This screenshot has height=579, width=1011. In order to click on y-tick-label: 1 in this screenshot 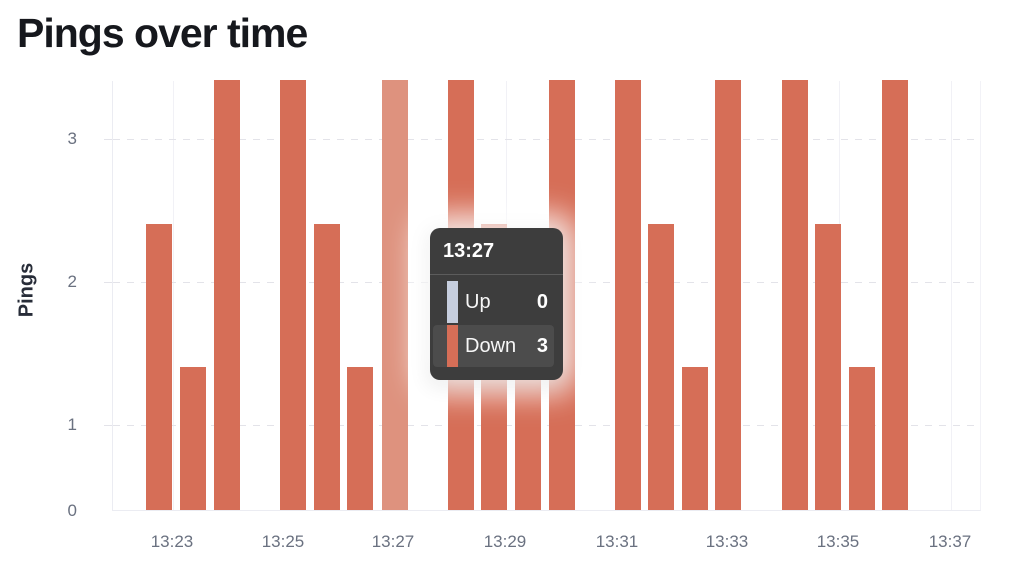, I will do `click(72, 424)`.